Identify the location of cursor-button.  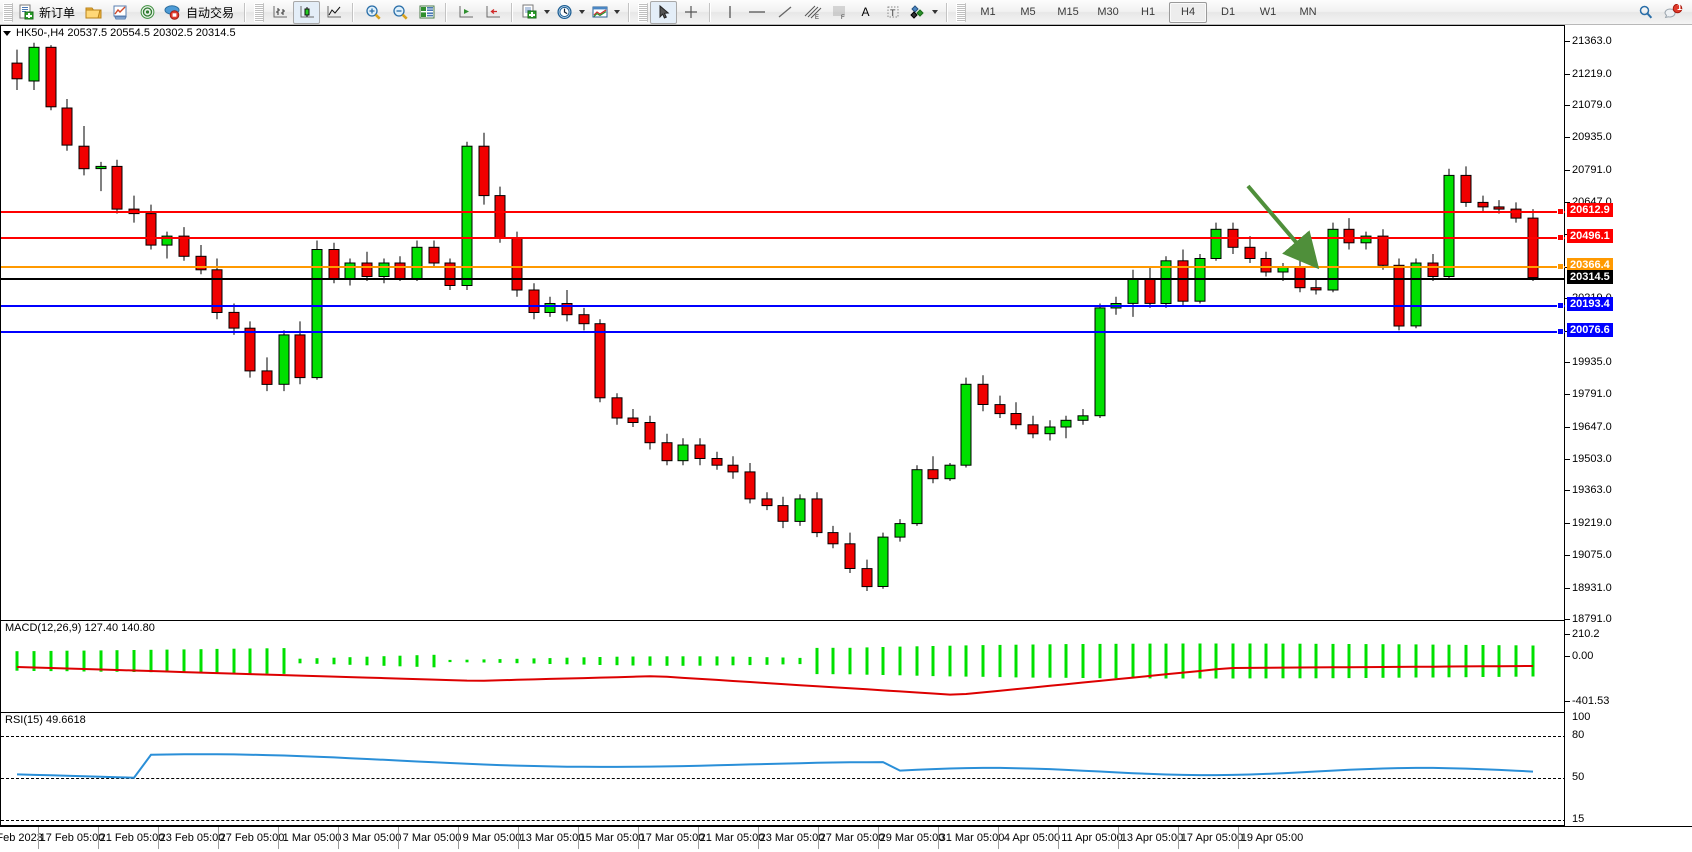
(664, 12).